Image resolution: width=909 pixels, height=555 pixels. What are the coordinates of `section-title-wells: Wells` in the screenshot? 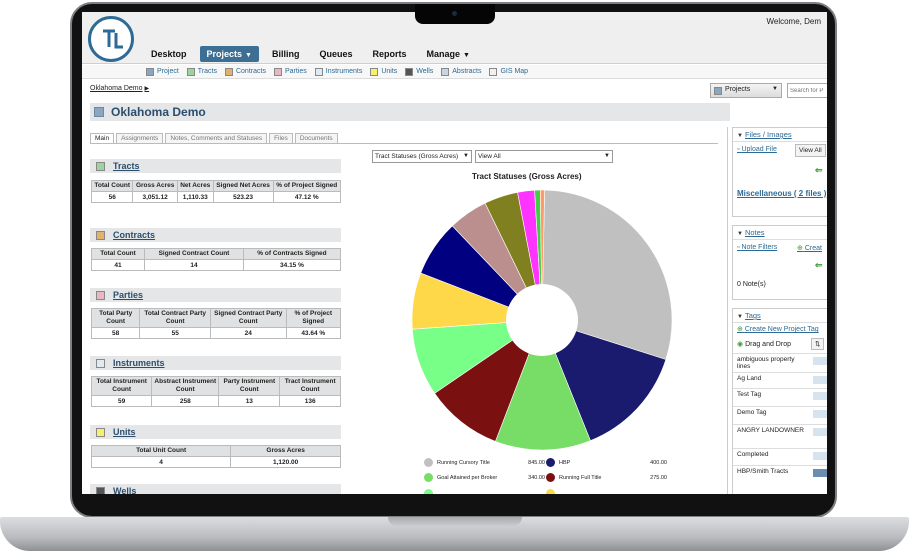 It's located at (125, 490).